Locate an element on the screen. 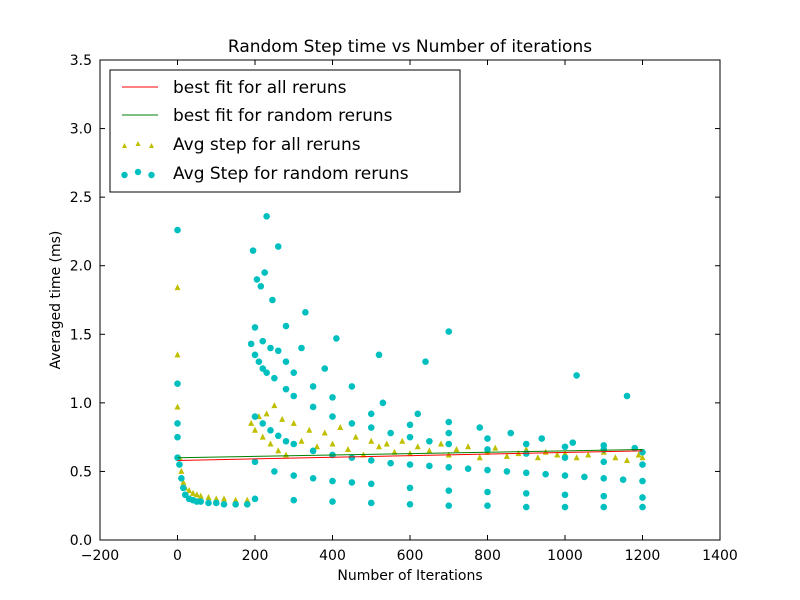 This screenshot has height=600, width=800. y-tick-label: 2.5 is located at coordinates (81, 198).